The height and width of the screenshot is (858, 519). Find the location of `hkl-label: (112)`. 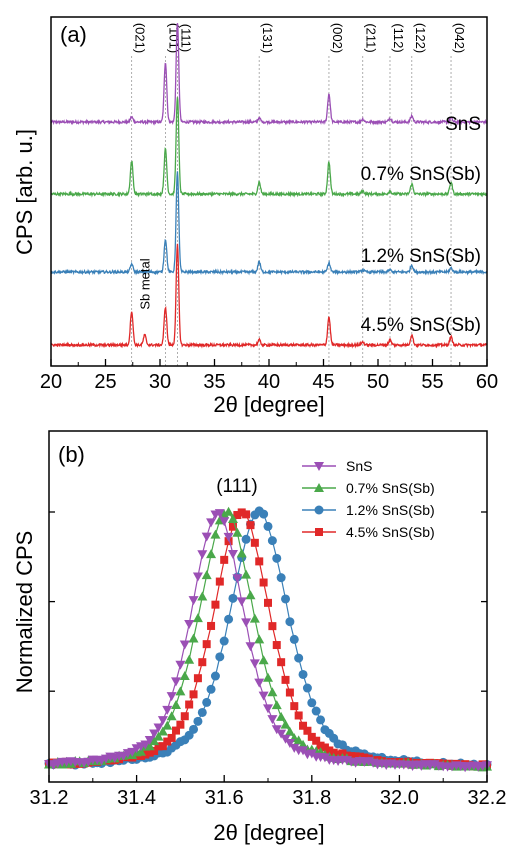

hkl-label: (112) is located at coordinates (398, 37).